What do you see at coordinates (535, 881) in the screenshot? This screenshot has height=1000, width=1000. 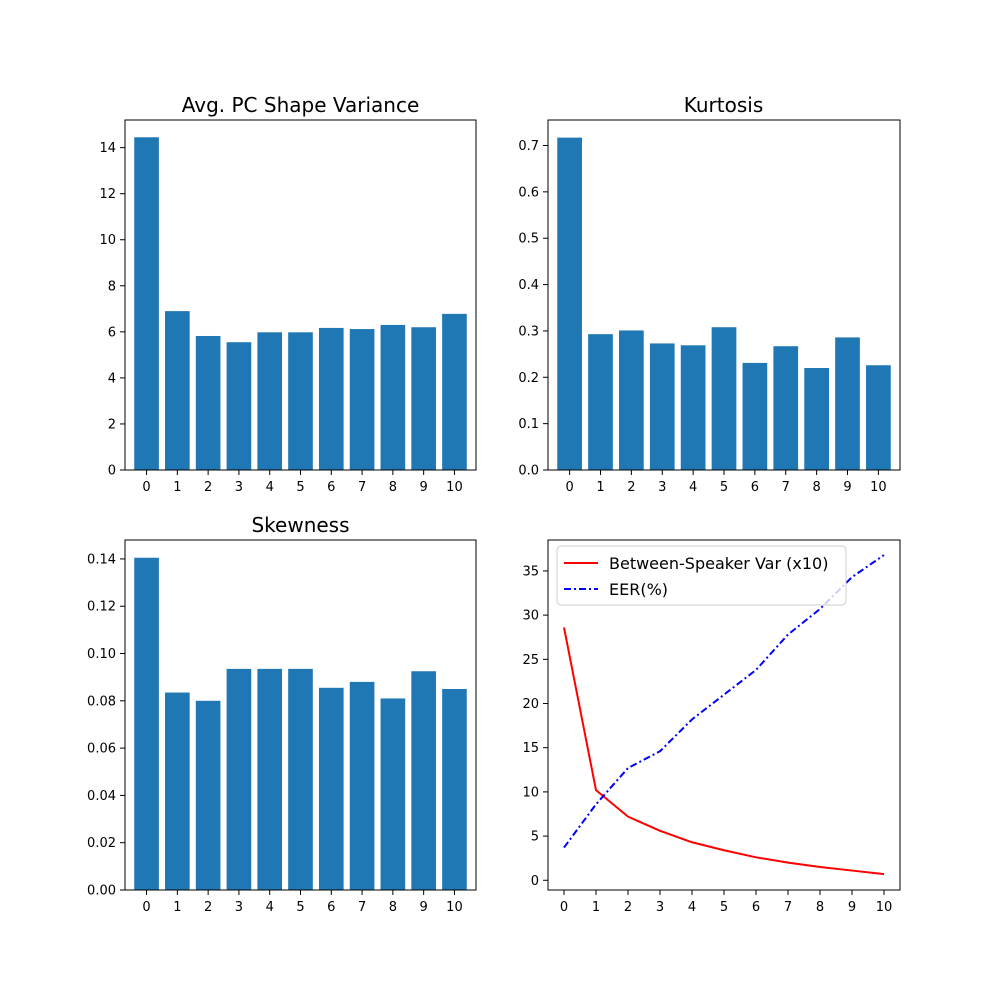 I see `line-chart-ytick-label: 0` at bounding box center [535, 881].